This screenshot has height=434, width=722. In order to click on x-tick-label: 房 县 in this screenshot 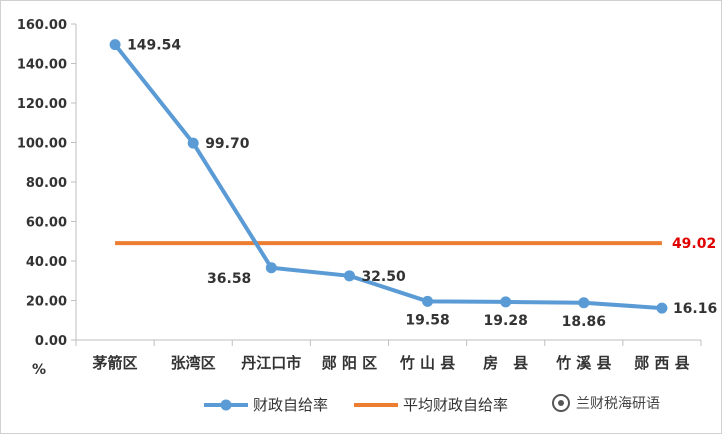, I will do `click(505, 363)`.